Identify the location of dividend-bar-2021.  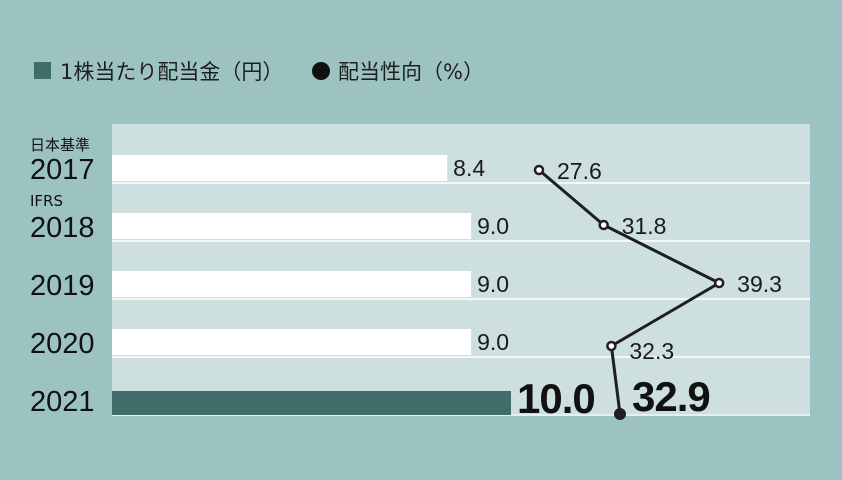
(311, 403).